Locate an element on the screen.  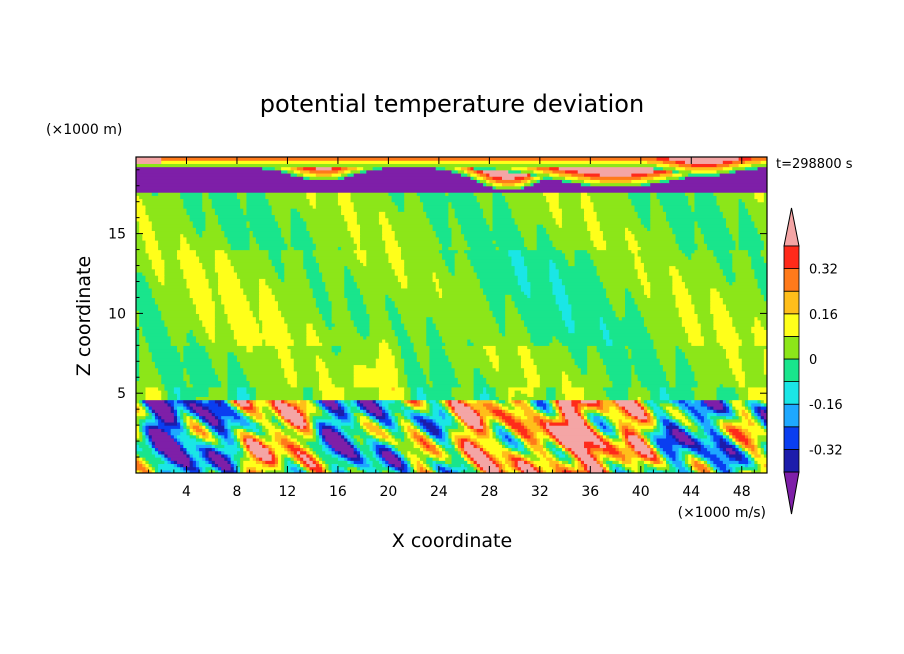
x-tick-label-1: 8 is located at coordinates (236, 492).